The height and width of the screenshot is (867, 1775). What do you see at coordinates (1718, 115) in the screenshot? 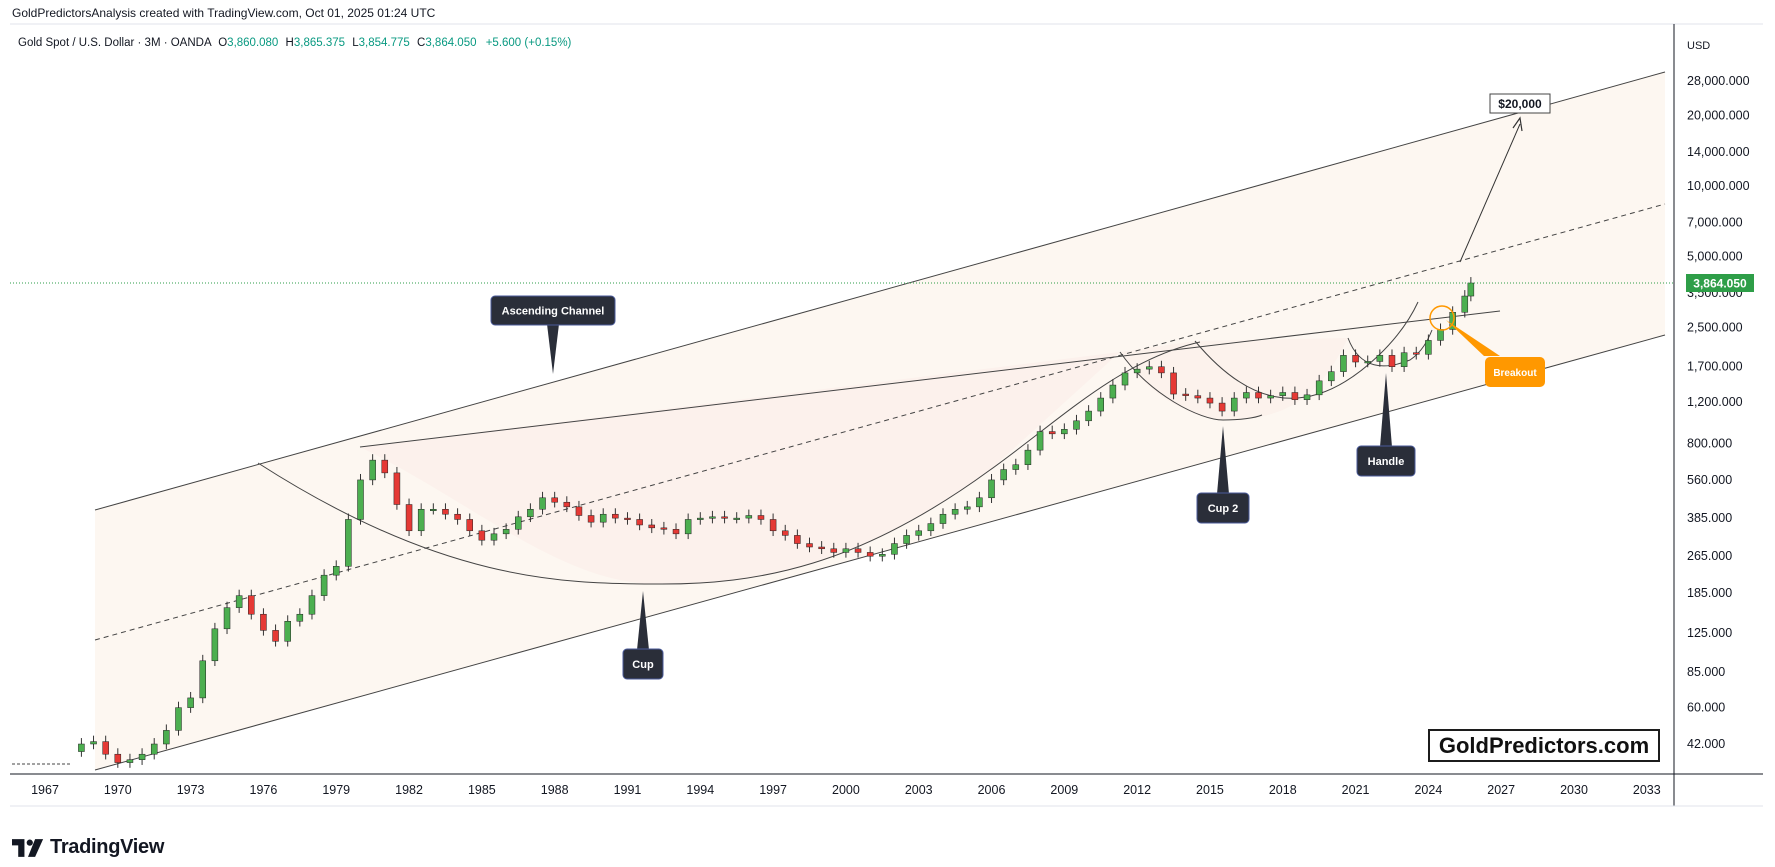
I see `y-tick-label: 20,000.000` at bounding box center [1718, 115].